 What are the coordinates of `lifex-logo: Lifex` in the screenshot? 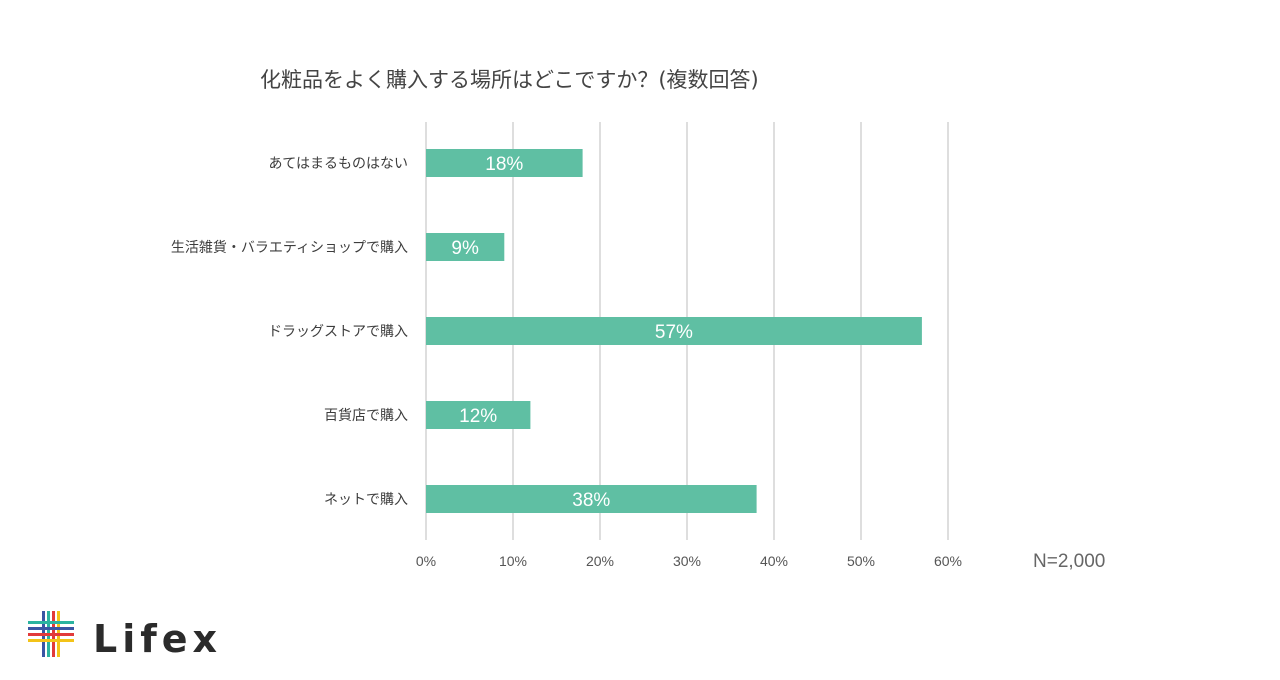 It's located at (125, 636).